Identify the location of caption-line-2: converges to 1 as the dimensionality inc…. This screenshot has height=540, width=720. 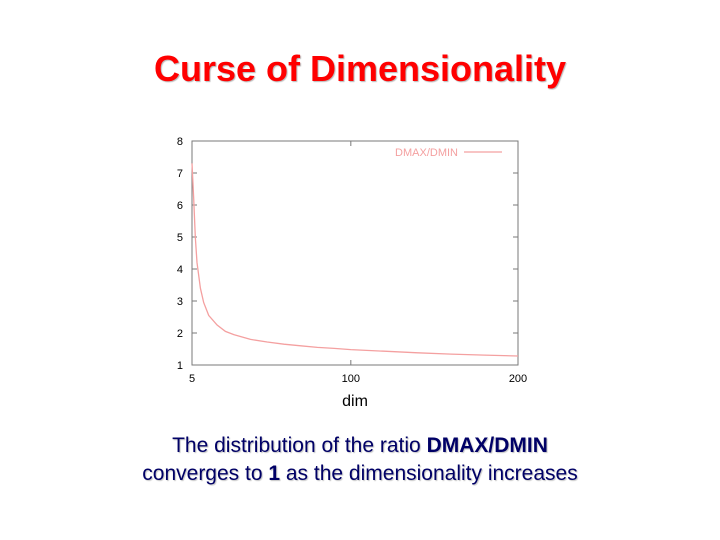
(360, 474).